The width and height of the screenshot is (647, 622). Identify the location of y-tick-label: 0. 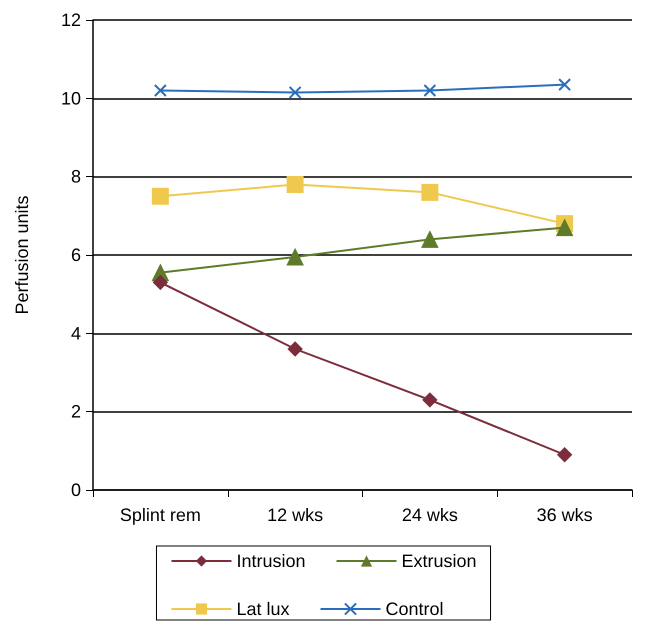
(75, 490).